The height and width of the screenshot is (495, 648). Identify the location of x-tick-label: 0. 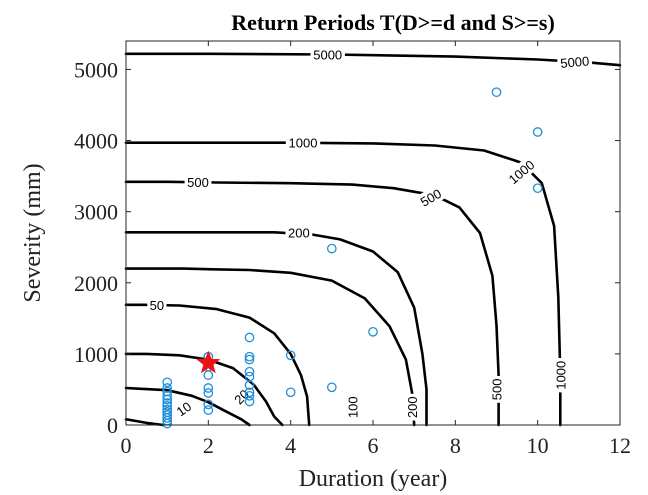
(126, 445).